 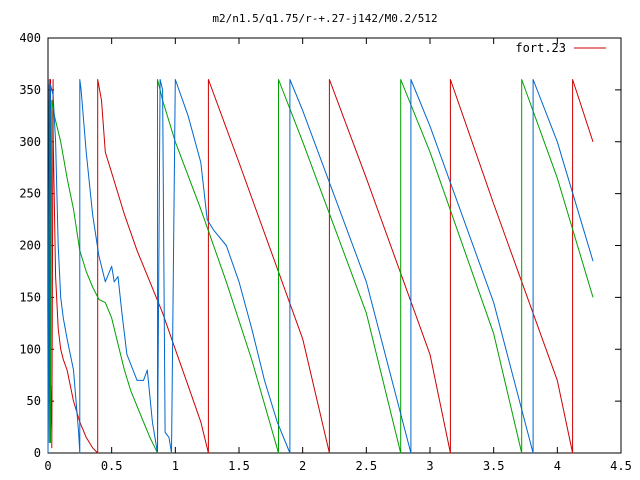 I want to click on x-tick-label: 3.5, so click(x=494, y=466).